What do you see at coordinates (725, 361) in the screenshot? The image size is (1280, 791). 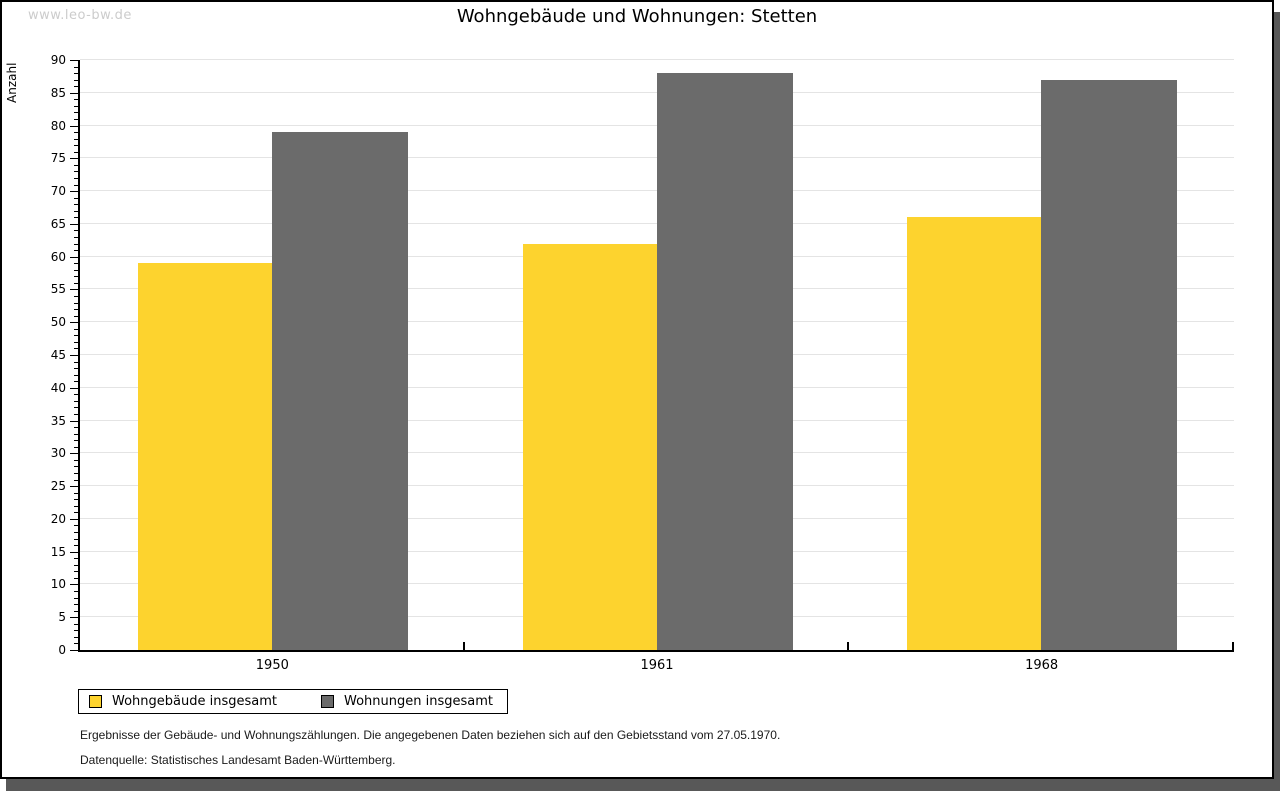 I see `bar-1961-series1` at bounding box center [725, 361].